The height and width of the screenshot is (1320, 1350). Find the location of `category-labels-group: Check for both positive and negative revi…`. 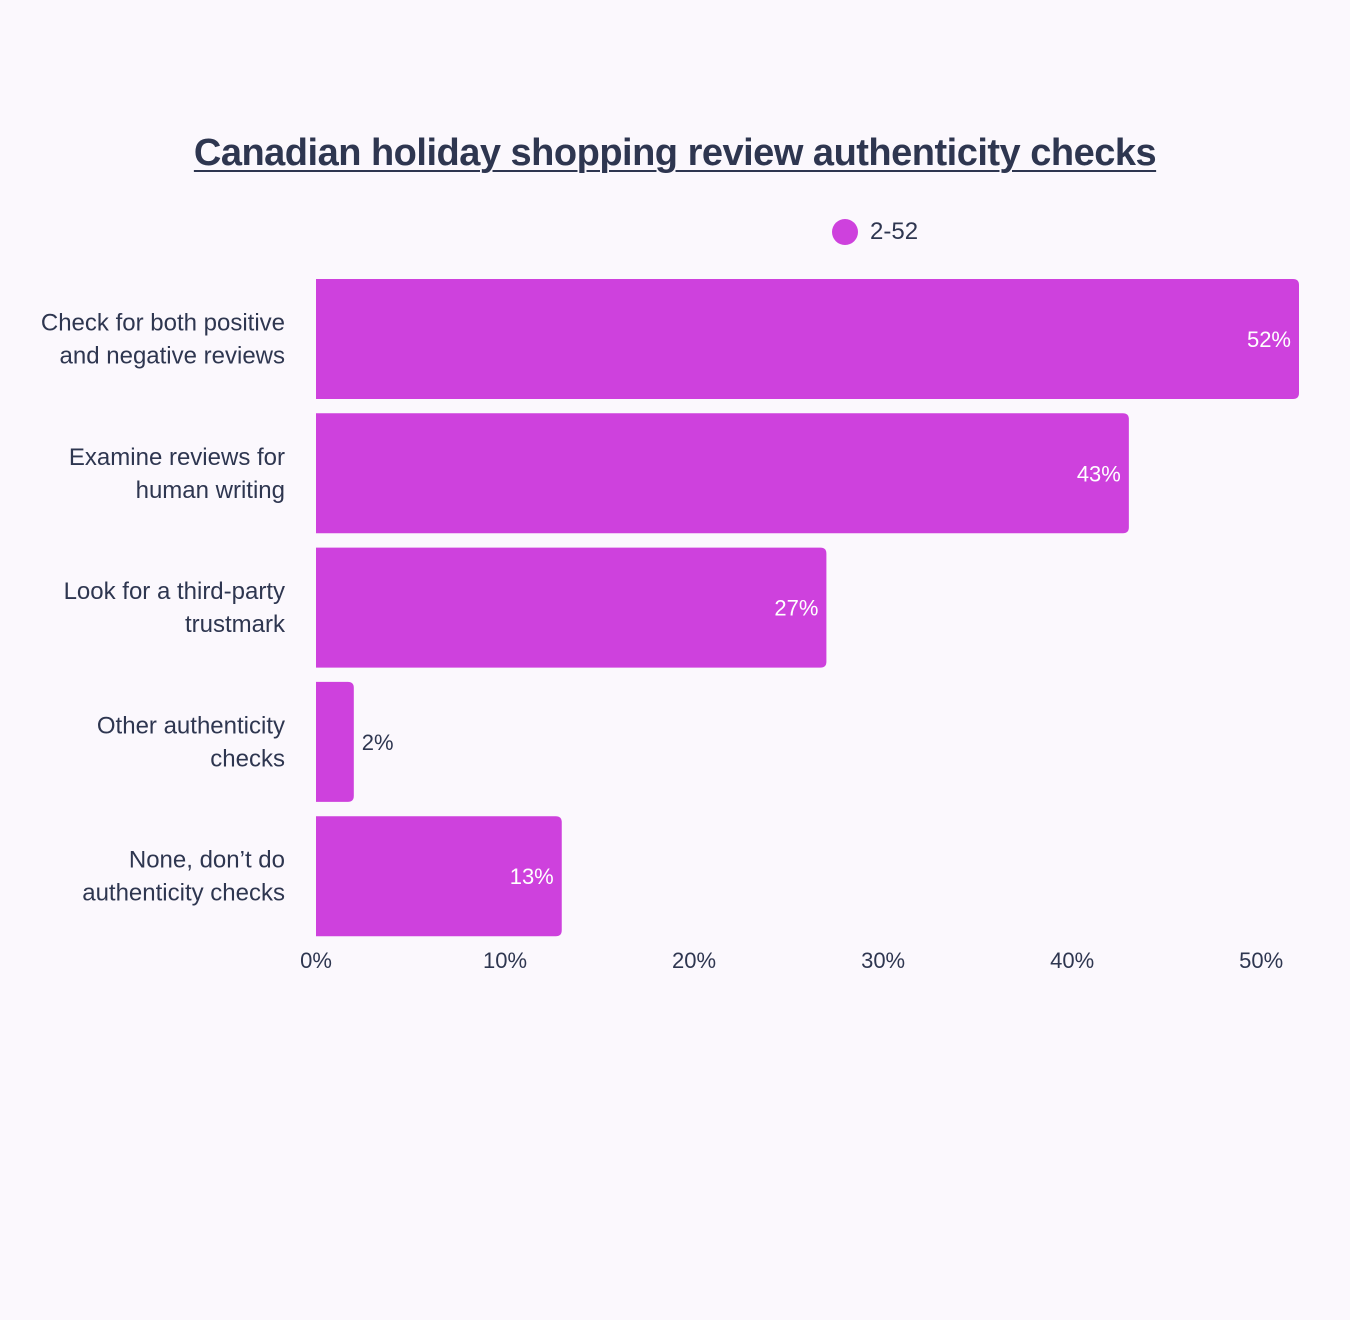

category-labels-group: Check for both positive and negative revi… is located at coordinates (163, 608).